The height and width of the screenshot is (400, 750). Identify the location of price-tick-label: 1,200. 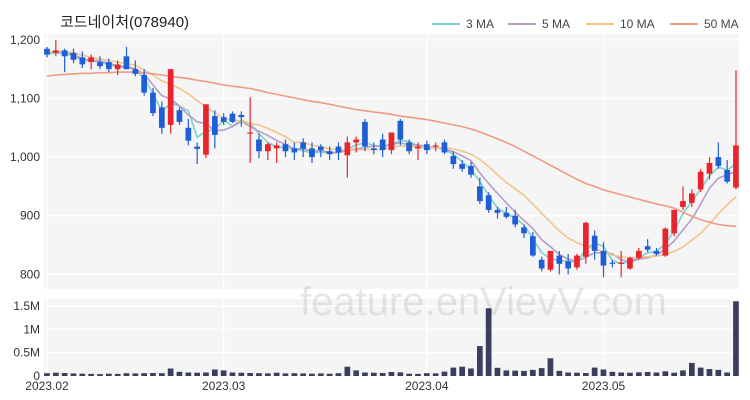
(25, 40).